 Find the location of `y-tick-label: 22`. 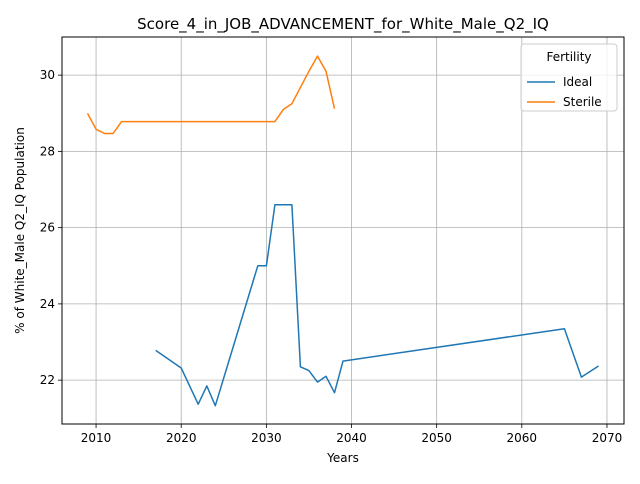

y-tick-label: 22 is located at coordinates (47, 380).